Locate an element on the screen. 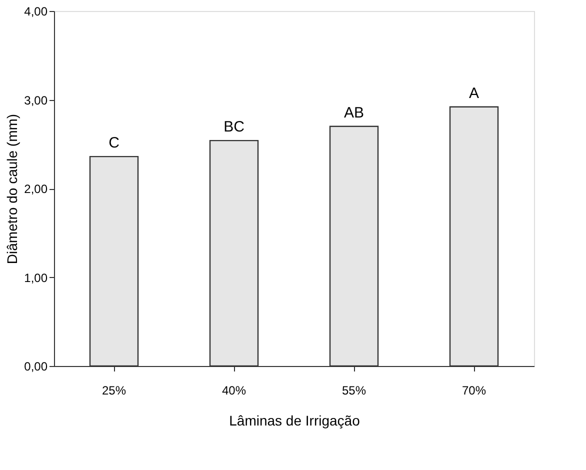 This screenshot has width=586, height=470. x-tick-label: 55% is located at coordinates (354, 391).